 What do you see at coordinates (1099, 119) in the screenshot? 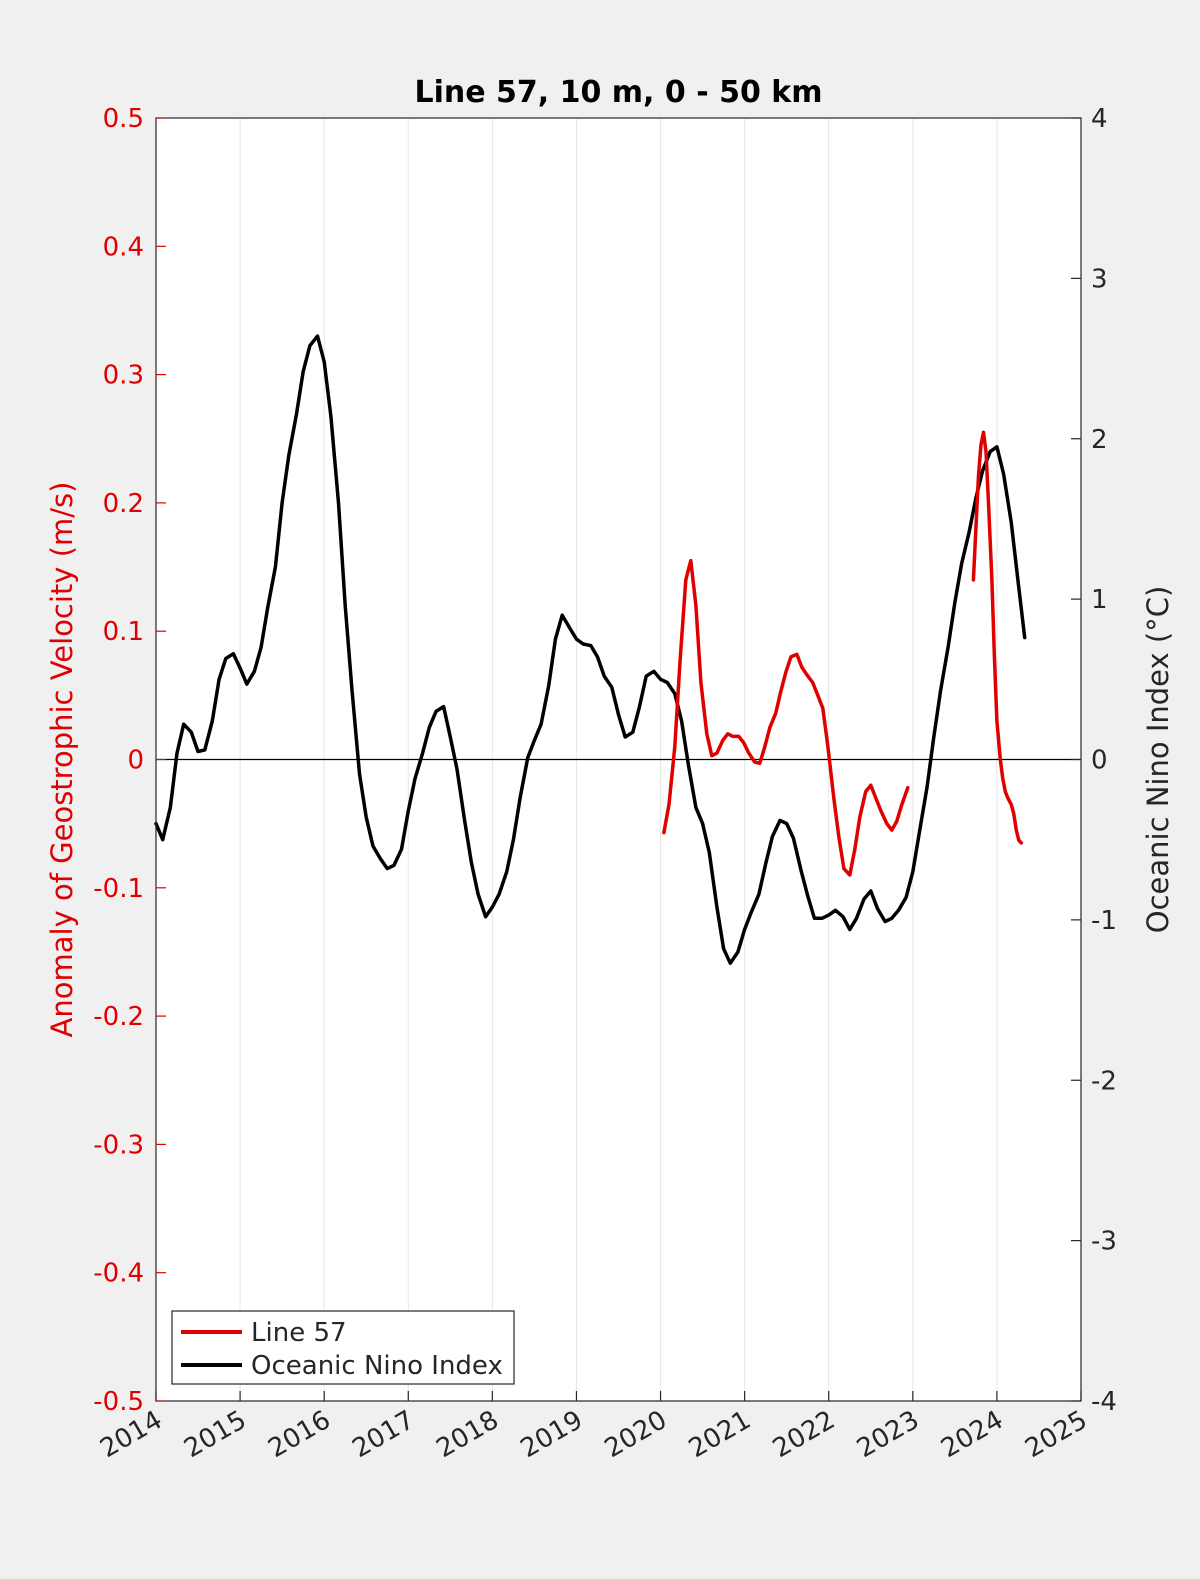
I see `y-right-tick-label-4: 4` at bounding box center [1099, 119].